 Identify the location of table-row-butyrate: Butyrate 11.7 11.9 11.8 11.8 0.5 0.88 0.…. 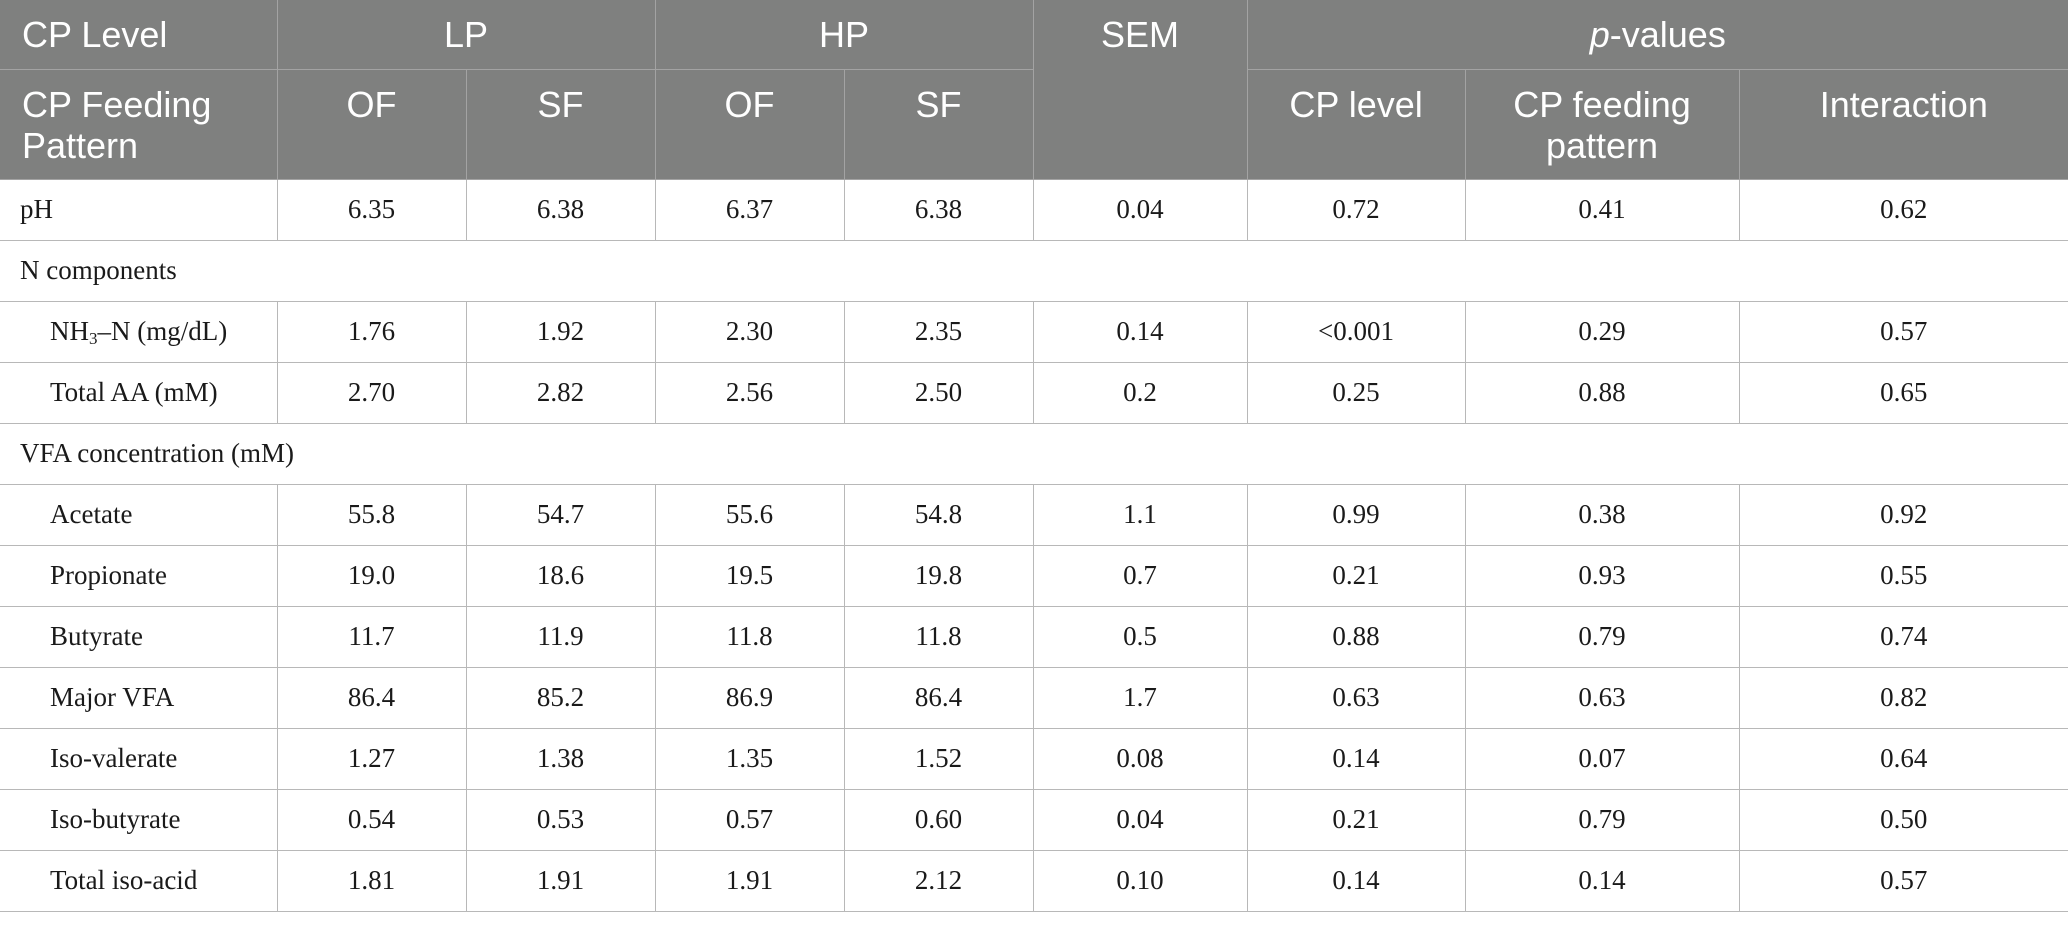
(1034, 636).